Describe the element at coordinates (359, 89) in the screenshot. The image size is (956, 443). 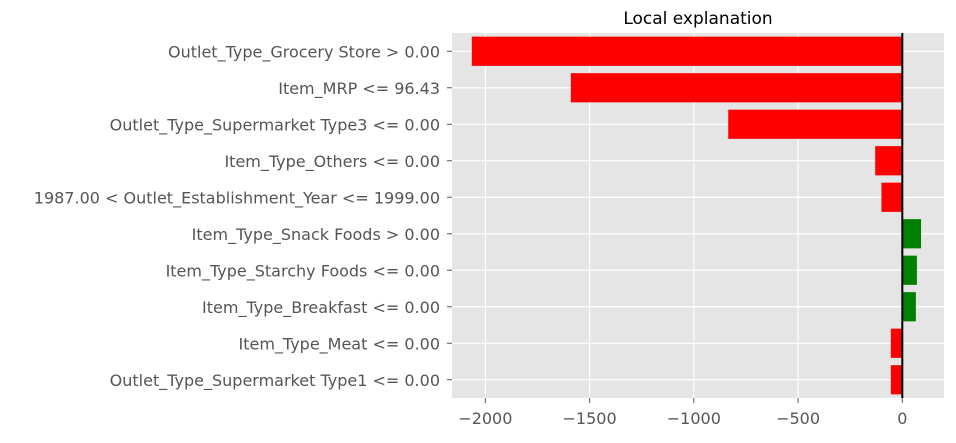
I see `category-label: Item_MRP <= 96.43` at that location.